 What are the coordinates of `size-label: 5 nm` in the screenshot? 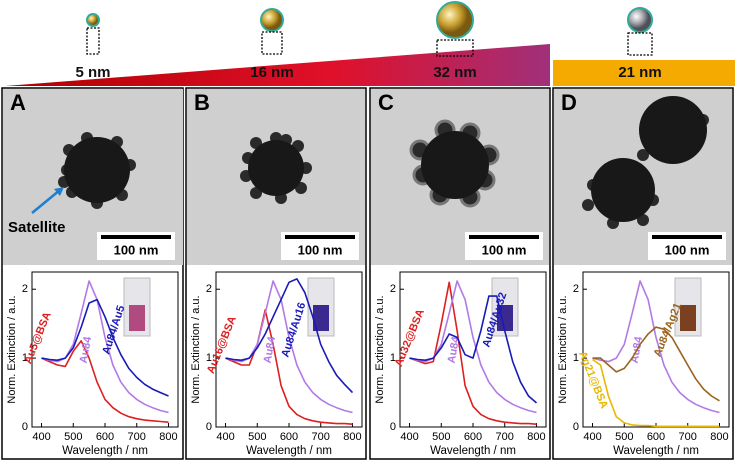 It's located at (92, 72).